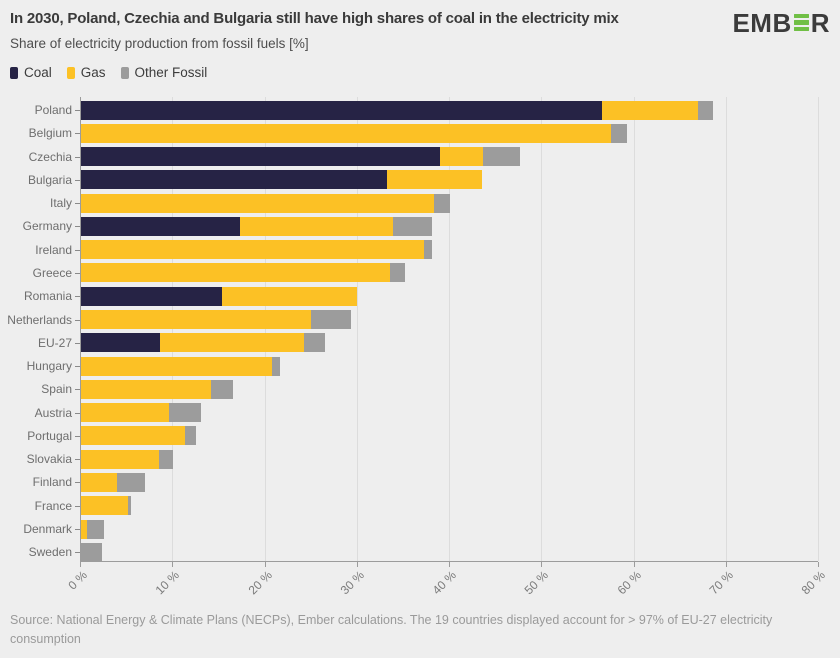 This screenshot has height=658, width=840. Describe the element at coordinates (442, 203) in the screenshot. I see `bar-italy-other-fossil` at that location.